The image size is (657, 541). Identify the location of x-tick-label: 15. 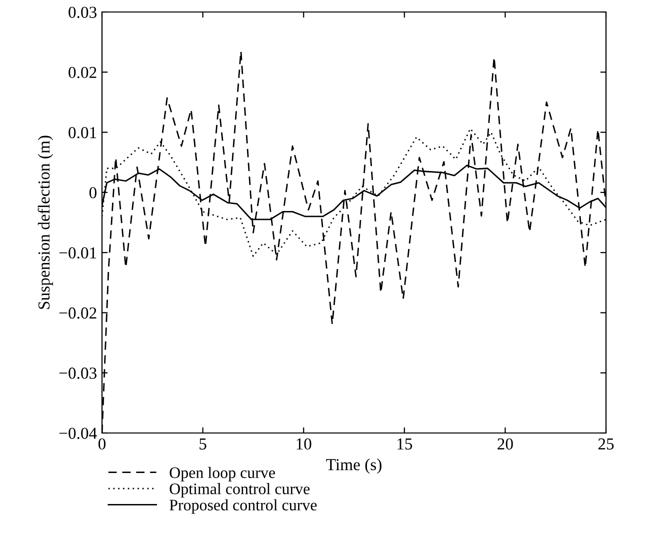
(405, 444).